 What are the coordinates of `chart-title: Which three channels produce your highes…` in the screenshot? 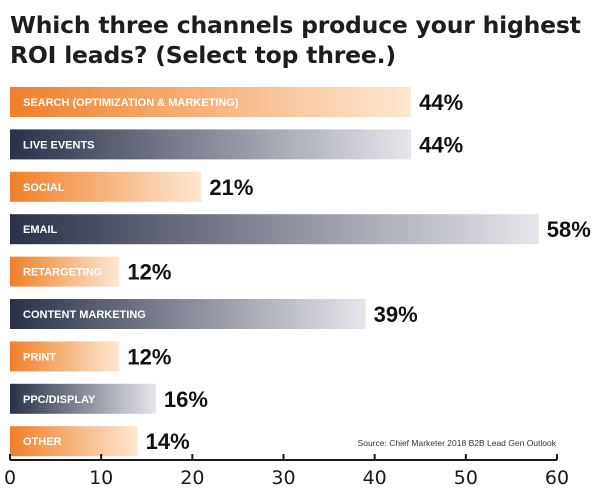 It's located at (295, 40).